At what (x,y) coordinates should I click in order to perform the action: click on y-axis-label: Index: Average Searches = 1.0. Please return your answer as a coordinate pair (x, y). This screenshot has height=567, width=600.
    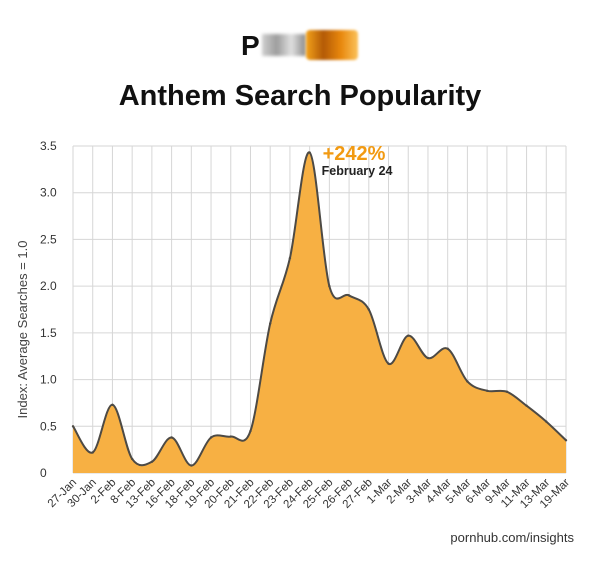
    Looking at the image, I should click on (22, 330).